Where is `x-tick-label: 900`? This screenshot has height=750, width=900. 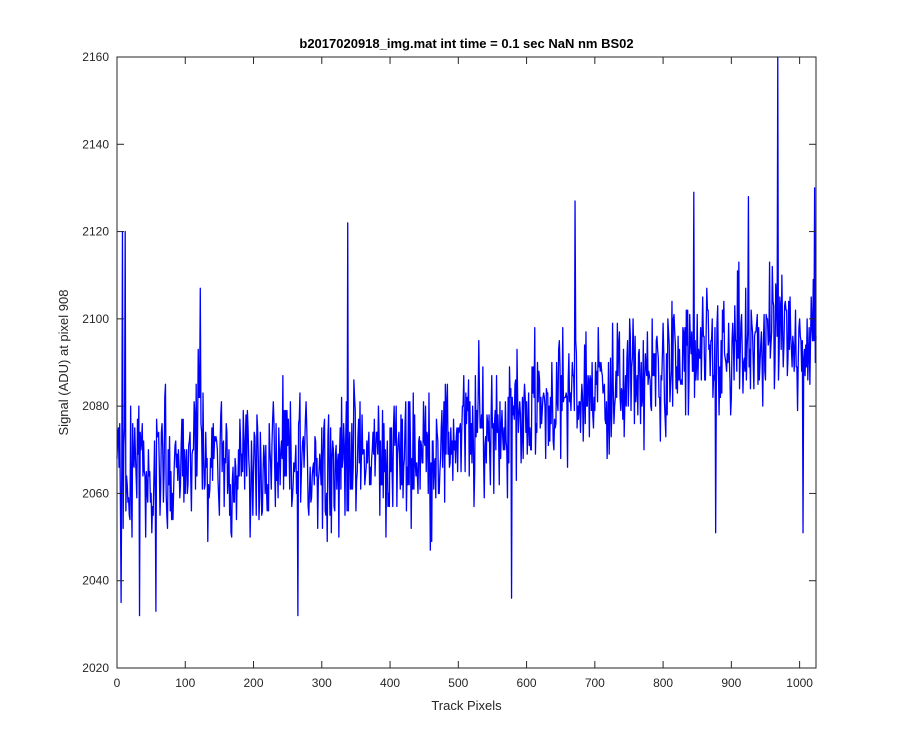 x-tick-label: 900 is located at coordinates (731, 683).